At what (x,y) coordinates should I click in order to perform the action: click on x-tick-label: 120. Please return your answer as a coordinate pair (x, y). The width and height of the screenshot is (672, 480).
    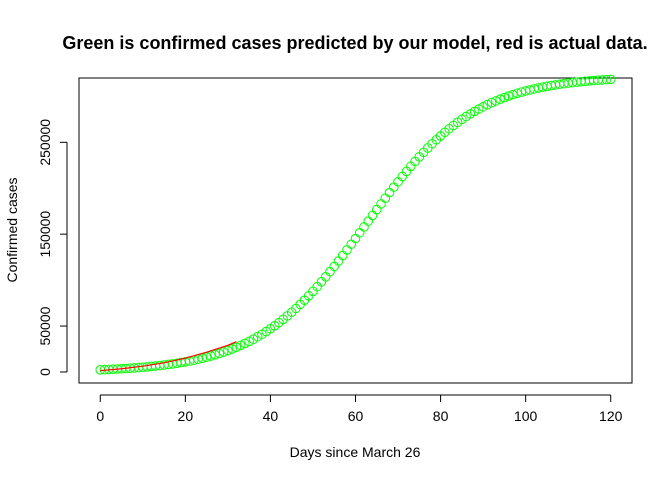
    Looking at the image, I should click on (611, 416).